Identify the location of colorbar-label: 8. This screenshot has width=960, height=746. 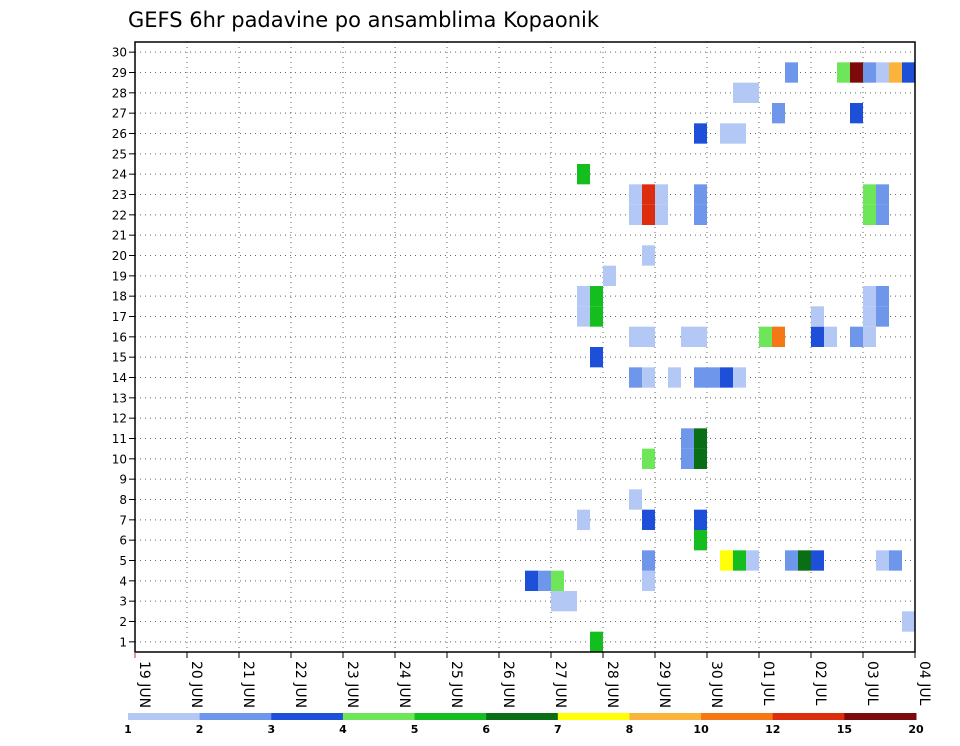
(630, 729).